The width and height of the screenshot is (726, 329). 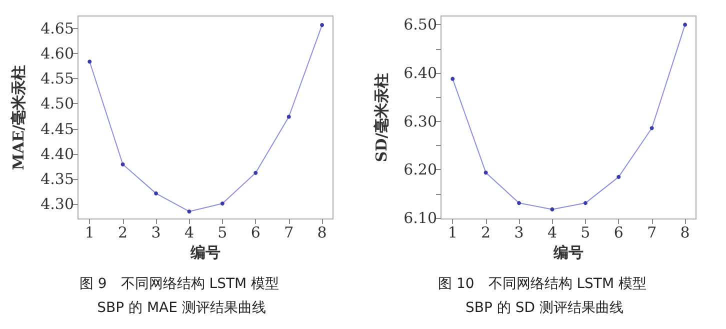 I want to click on y-tick-label: 6.20, so click(x=420, y=169).